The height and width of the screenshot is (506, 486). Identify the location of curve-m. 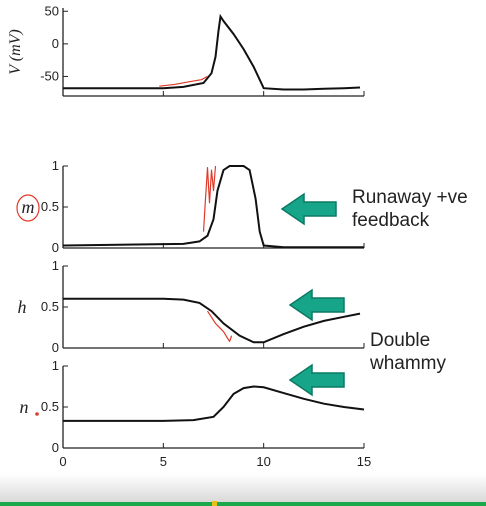
(213, 207).